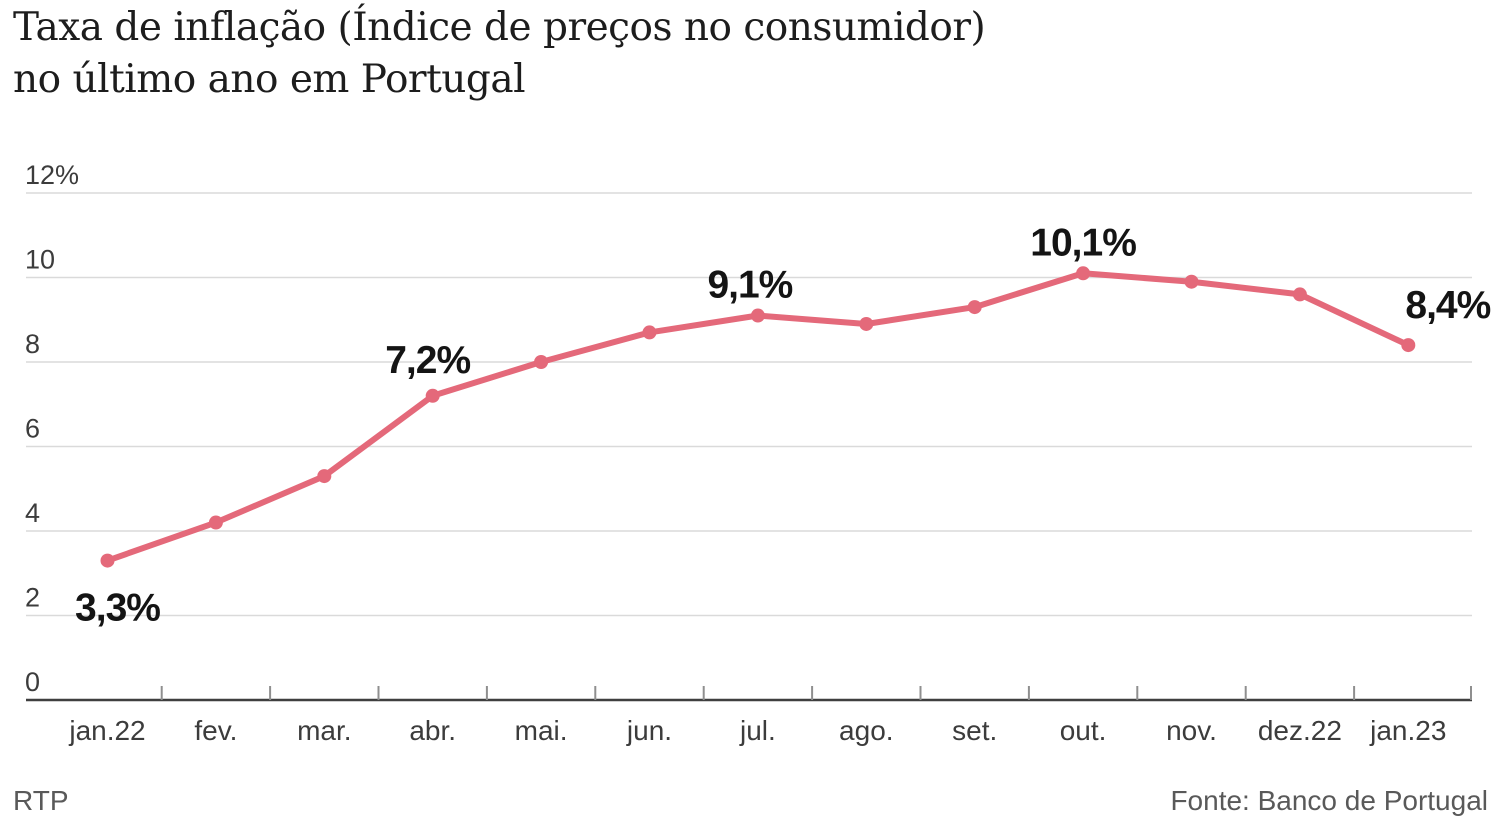 This screenshot has width=1500, height=822. Describe the element at coordinates (541, 730) in the screenshot. I see `x-tick-label: mai.` at that location.